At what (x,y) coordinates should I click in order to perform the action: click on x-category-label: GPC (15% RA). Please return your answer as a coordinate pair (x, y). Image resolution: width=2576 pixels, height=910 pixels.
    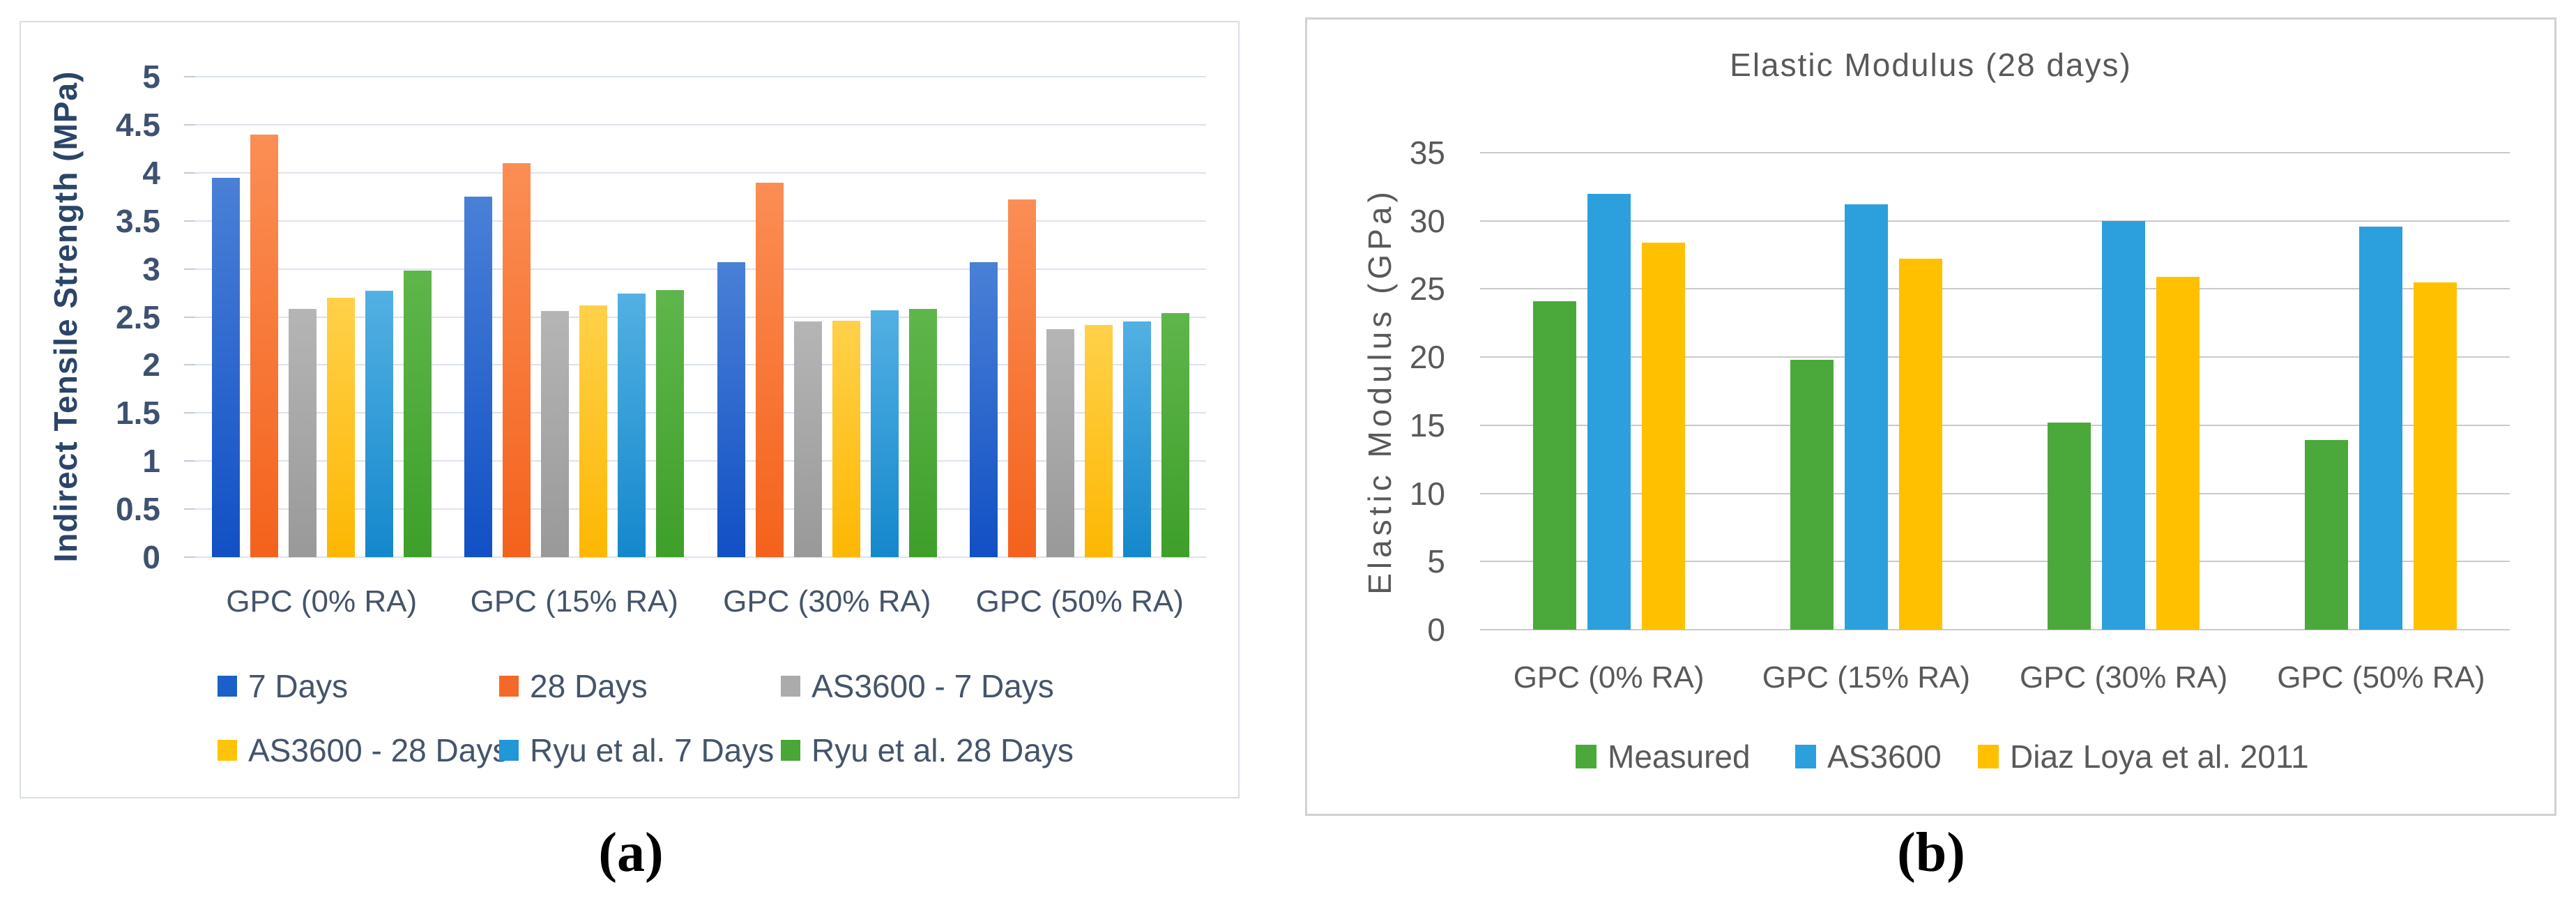
    Looking at the image, I should click on (574, 601).